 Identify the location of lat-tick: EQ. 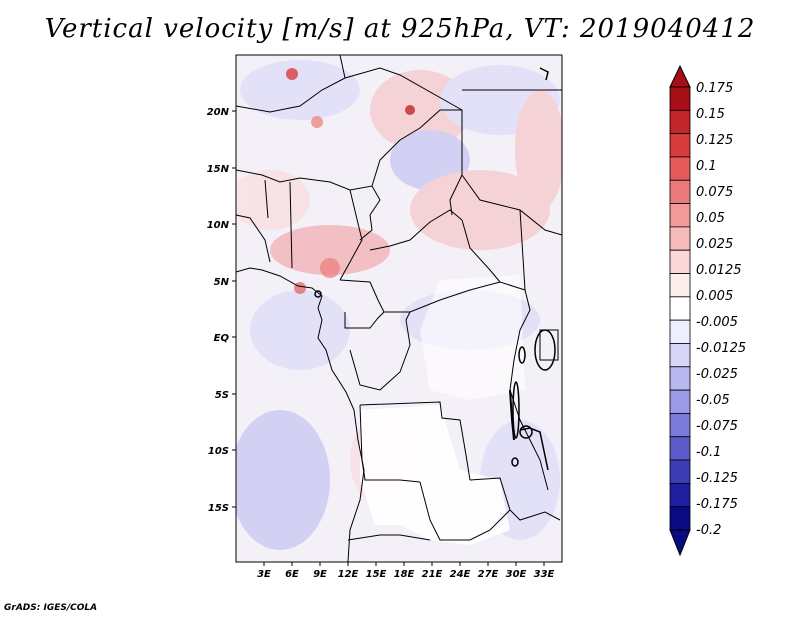
(225, 338).